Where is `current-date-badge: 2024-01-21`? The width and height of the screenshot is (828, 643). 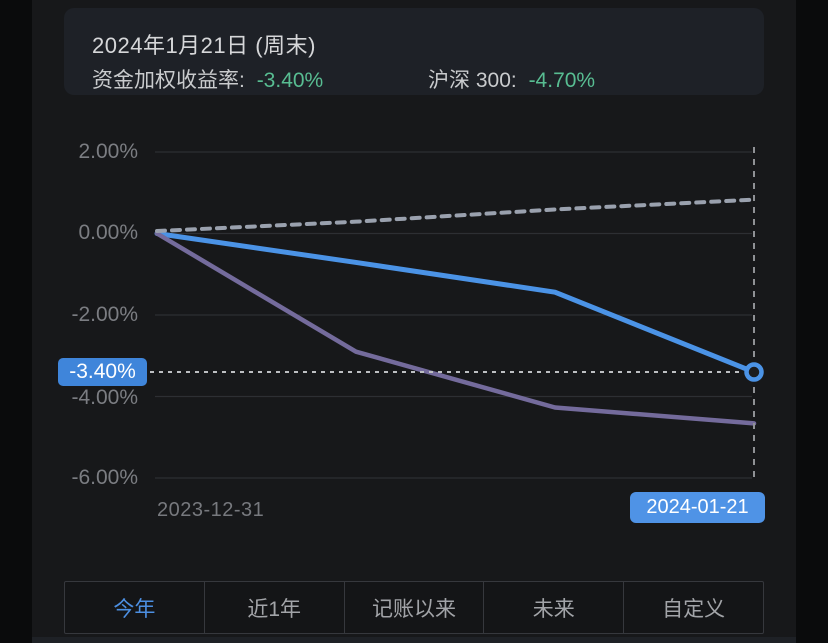
current-date-badge: 2024-01-21 is located at coordinates (697, 507).